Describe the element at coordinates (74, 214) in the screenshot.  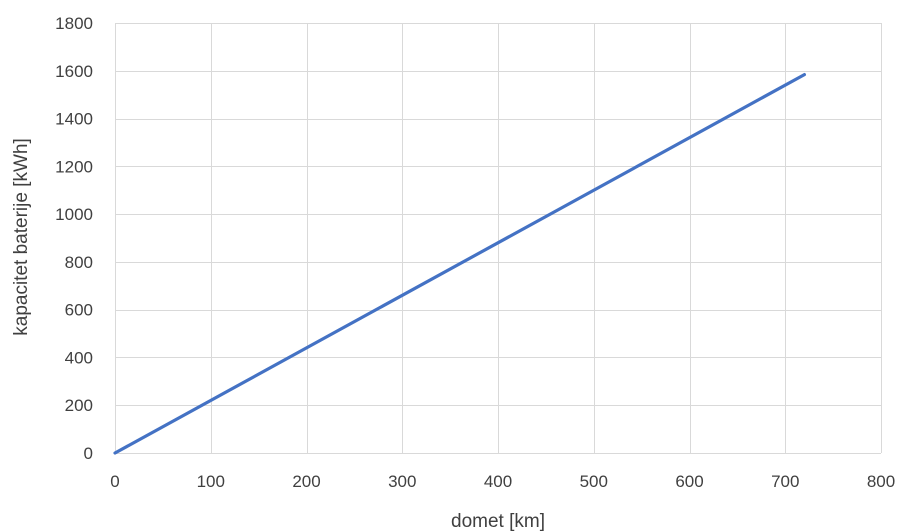
I see `y-tick-label: 1000` at that location.